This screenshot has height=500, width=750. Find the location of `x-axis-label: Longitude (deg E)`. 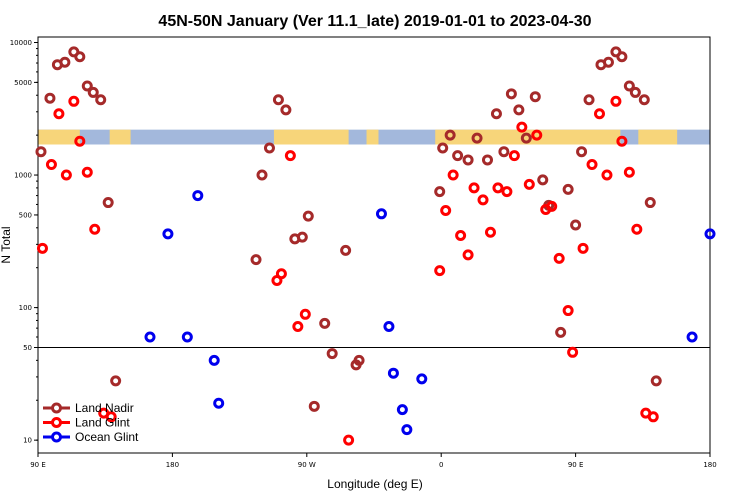

x-axis-label: Longitude (deg E) is located at coordinates (374, 484).